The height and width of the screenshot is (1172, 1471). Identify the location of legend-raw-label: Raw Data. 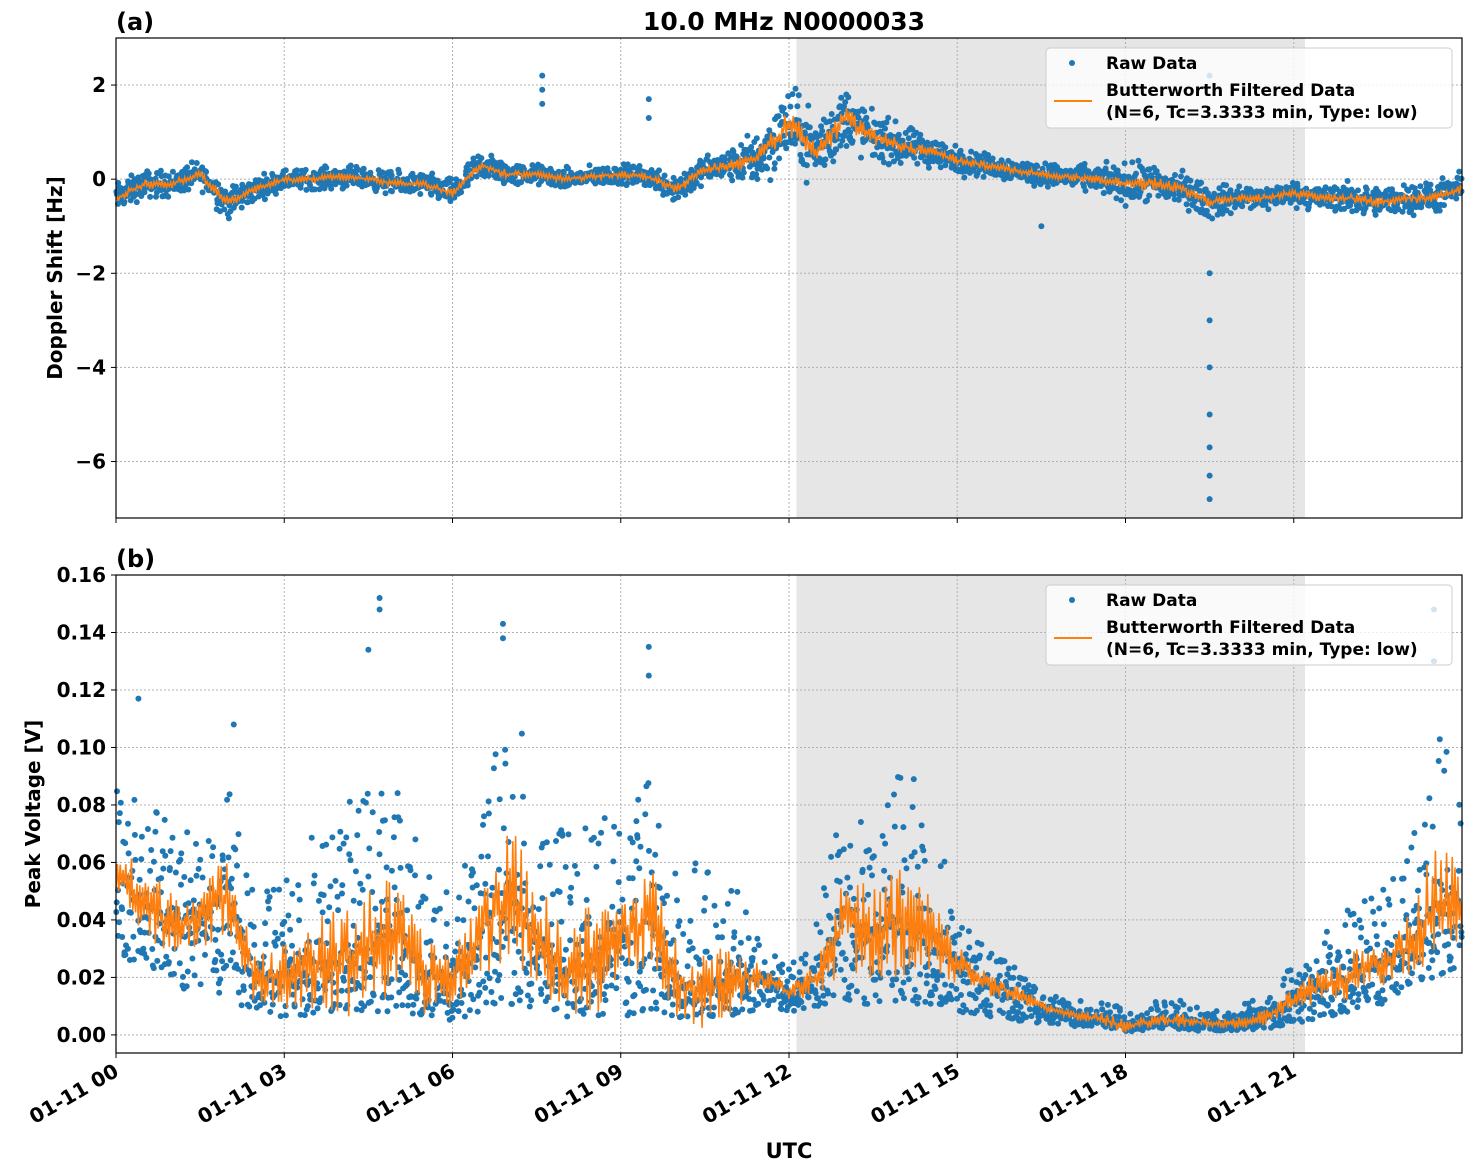
(1151, 64).